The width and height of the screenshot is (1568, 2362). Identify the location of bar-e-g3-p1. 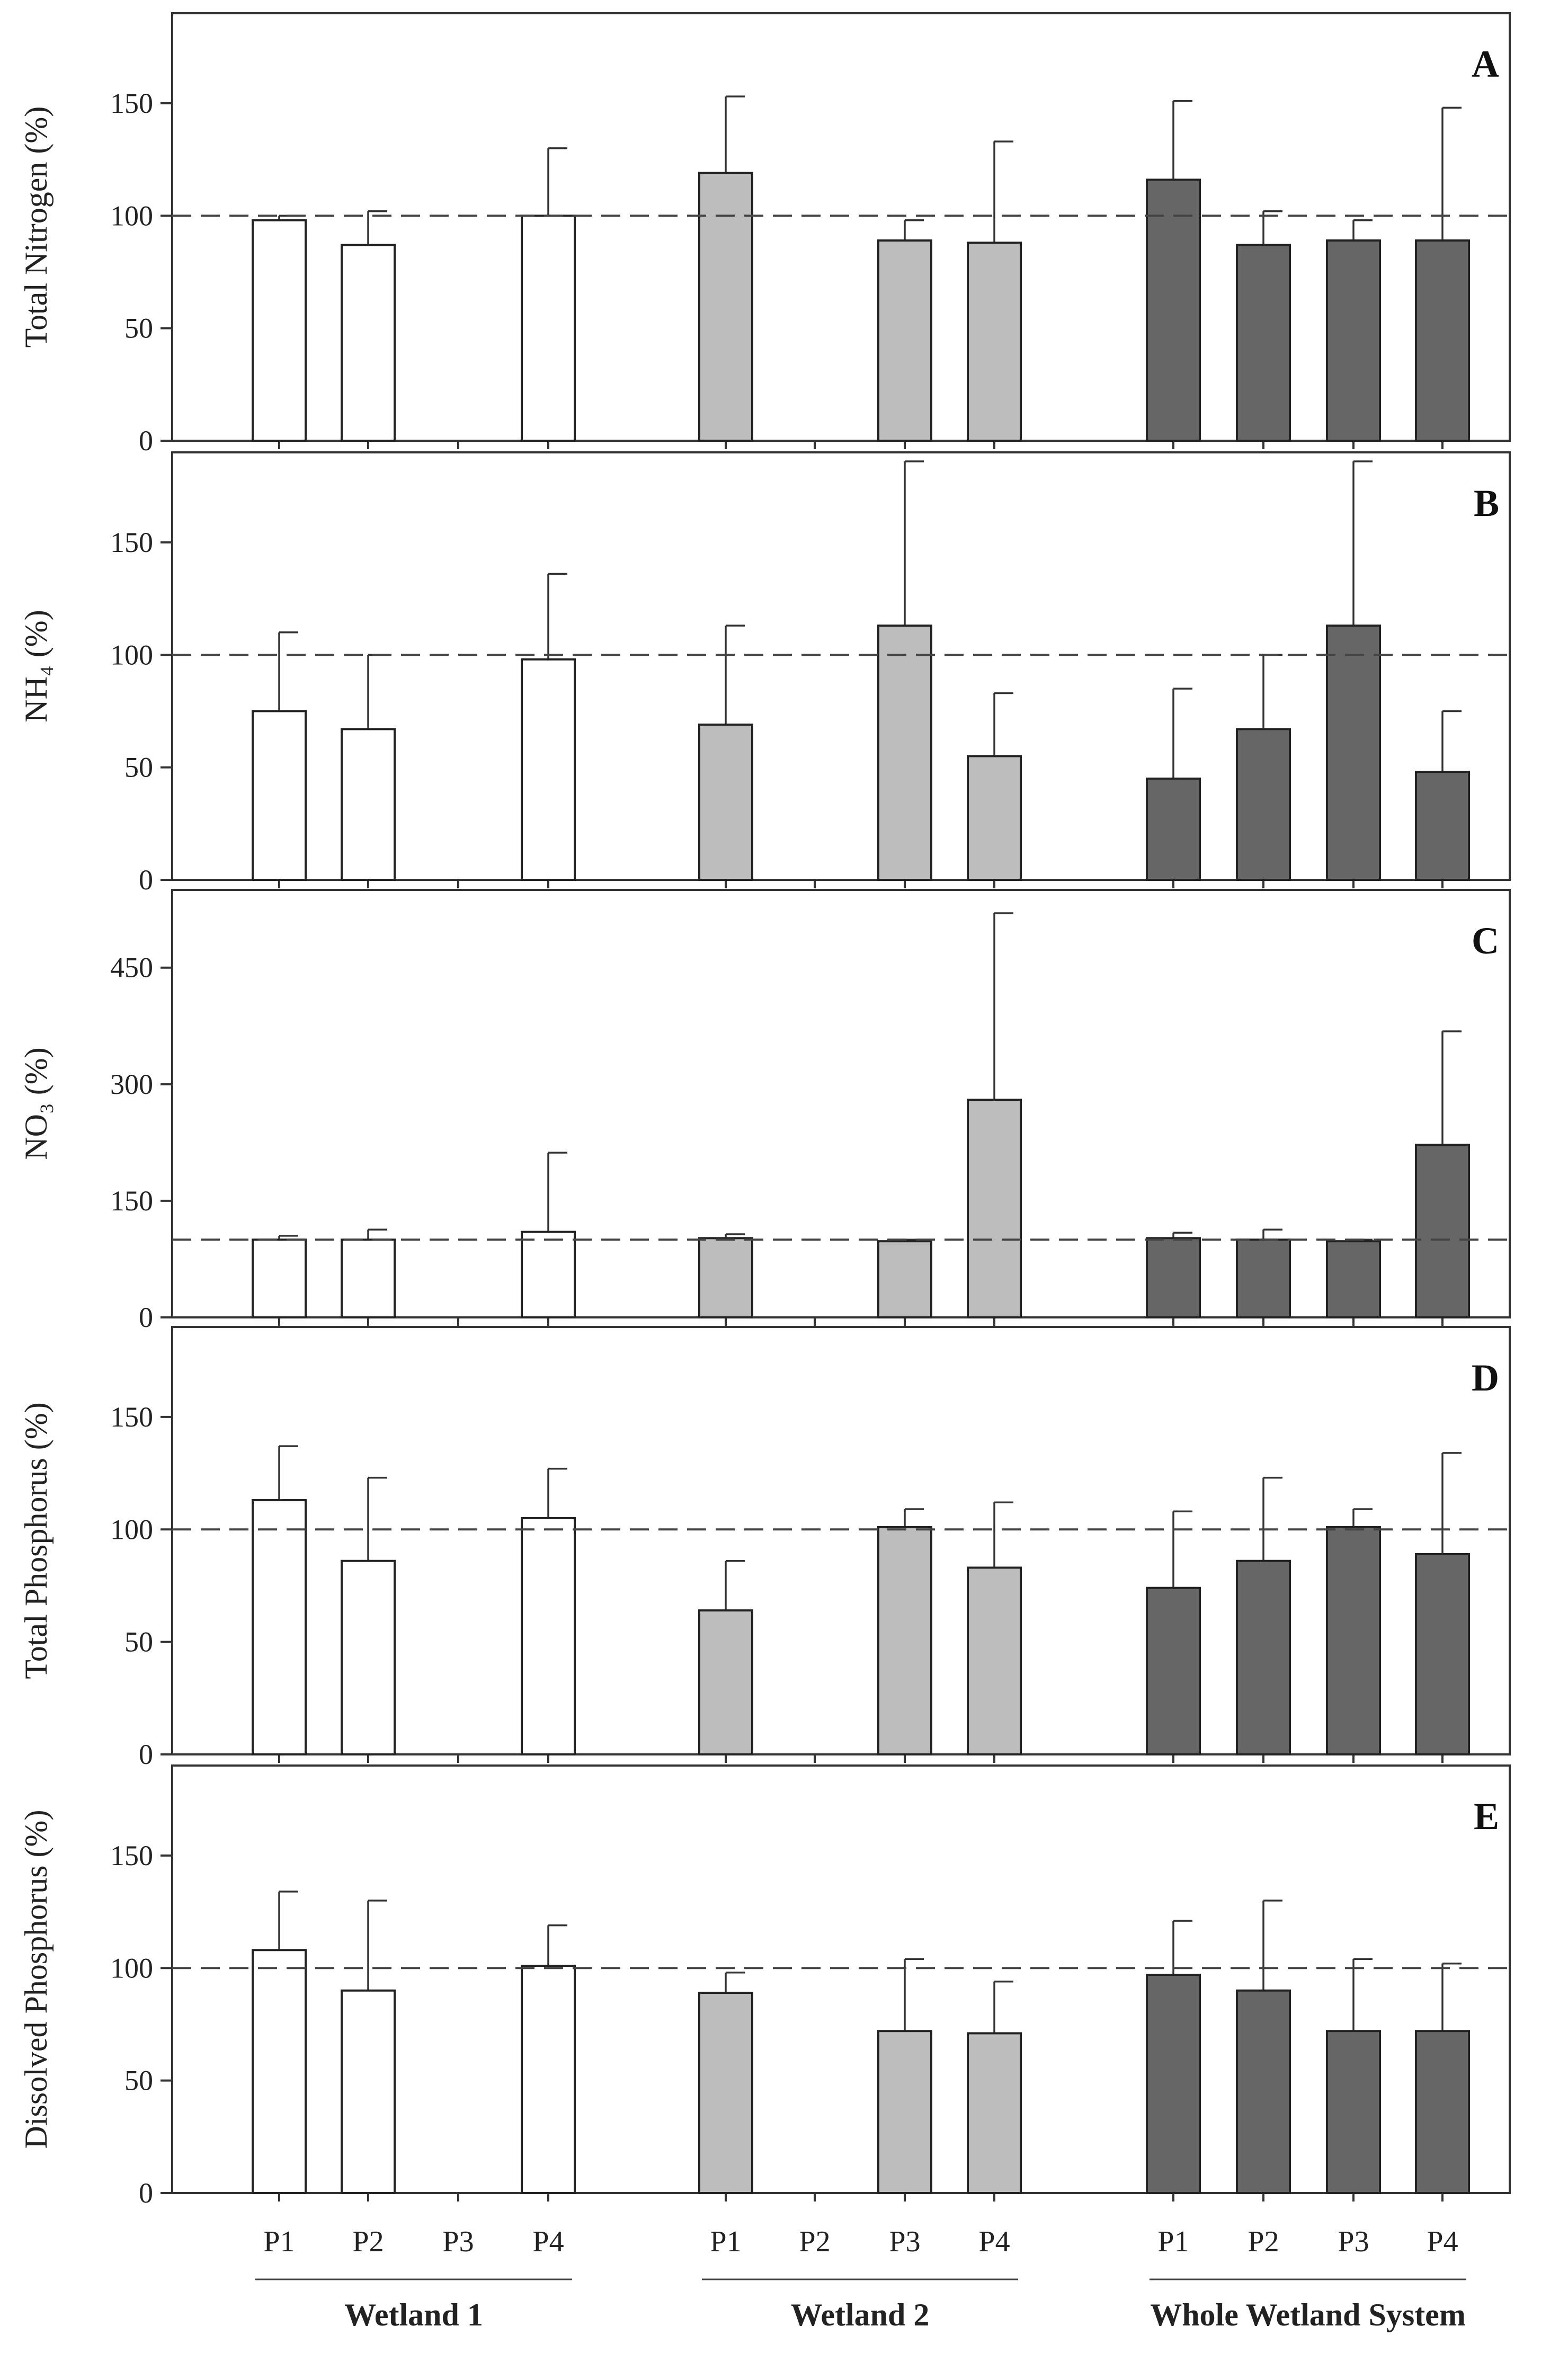
(1173, 2084).